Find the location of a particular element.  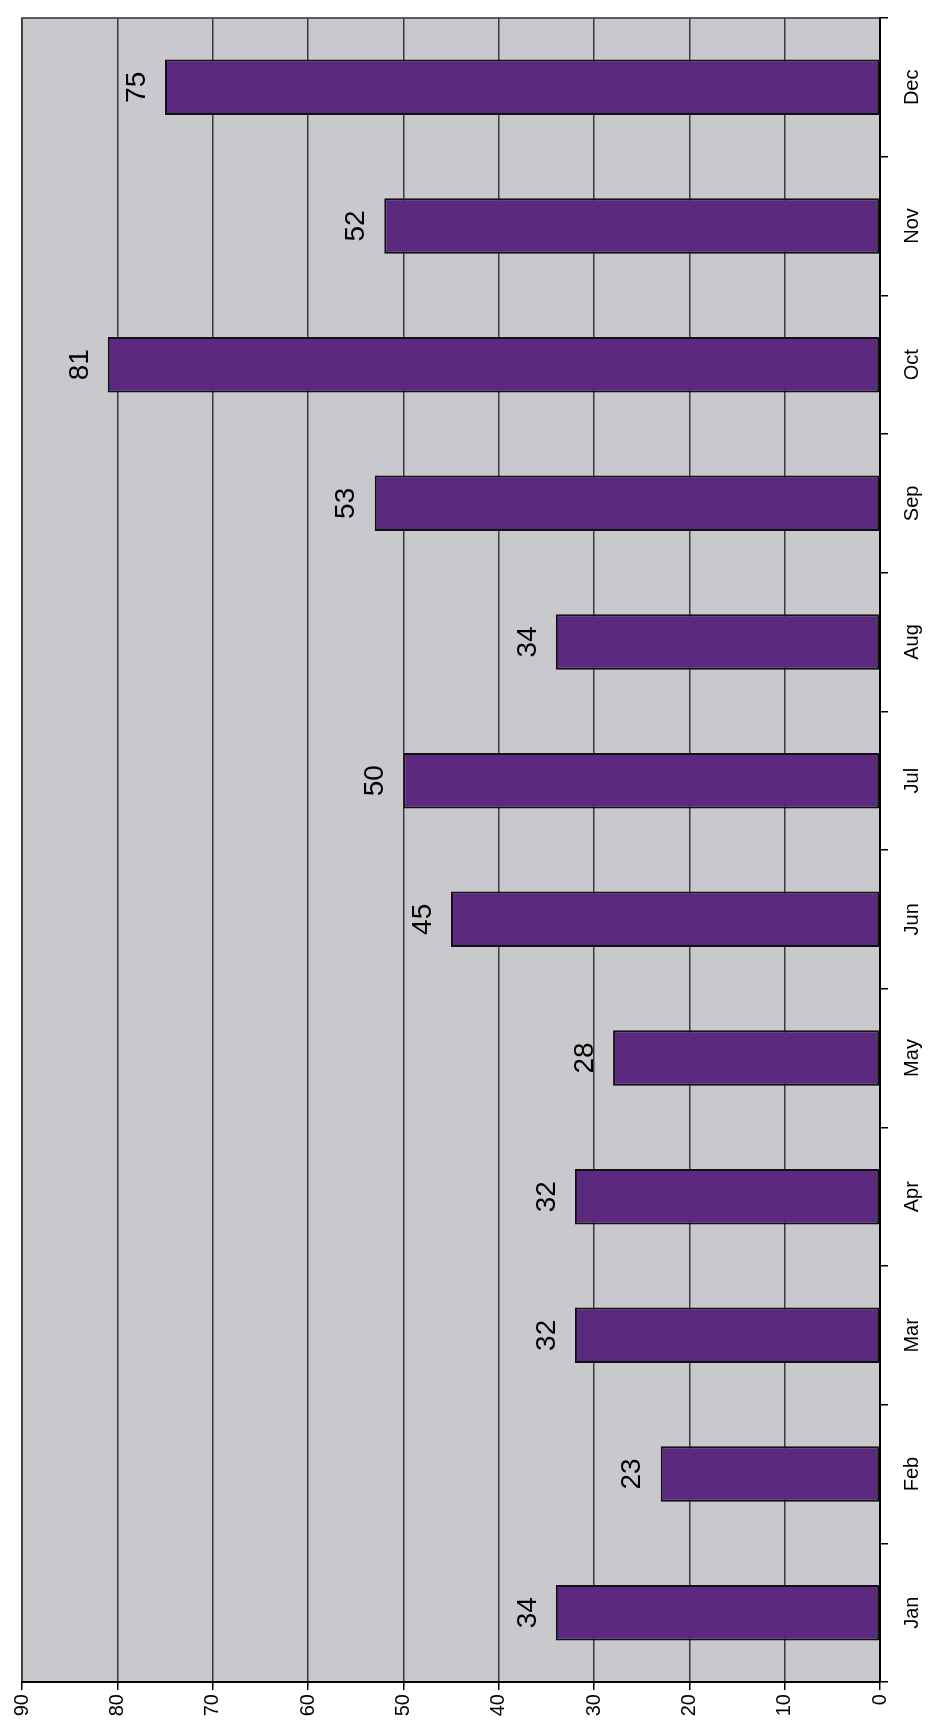

data-label: 52 is located at coordinates (354, 226).